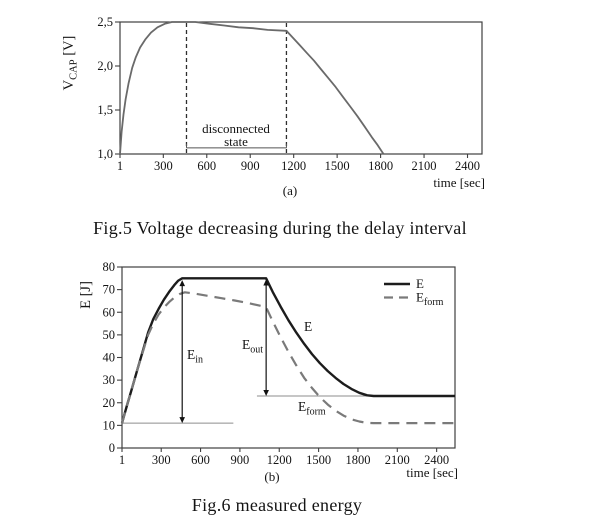 This screenshot has height=524, width=606. Describe the element at coordinates (86, 295) in the screenshot. I see `fig6-y-axis-title: E [J]` at that location.